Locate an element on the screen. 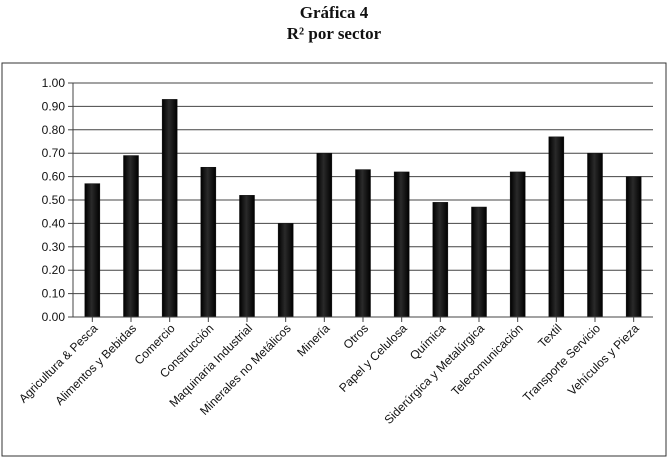 Image resolution: width=668 pixels, height=459 pixels. x-tick-label: Minería is located at coordinates (313, 340).